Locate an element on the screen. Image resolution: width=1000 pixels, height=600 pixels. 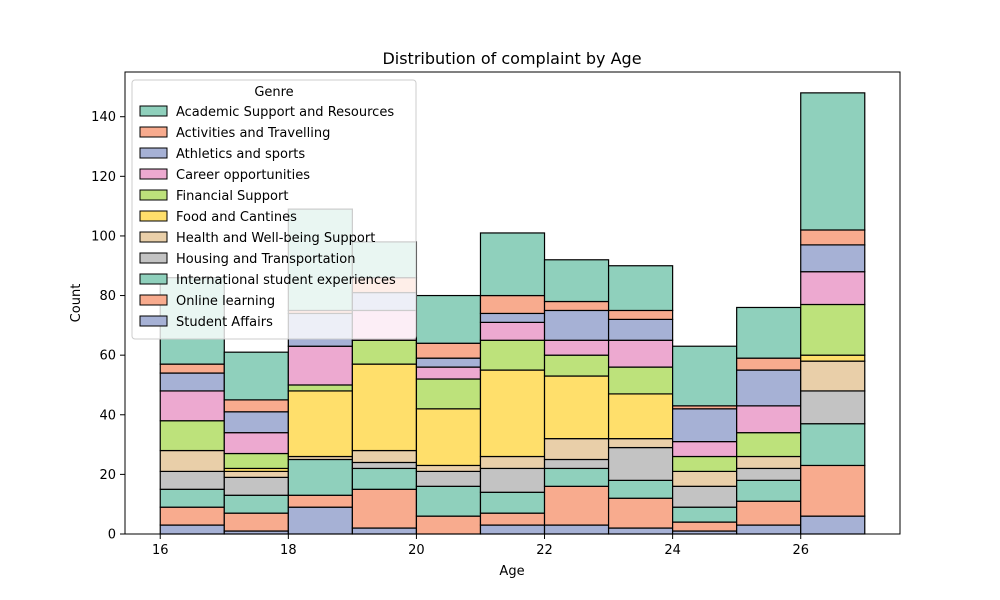
legend-entry-label: Food and Cantines is located at coordinates (236, 217).